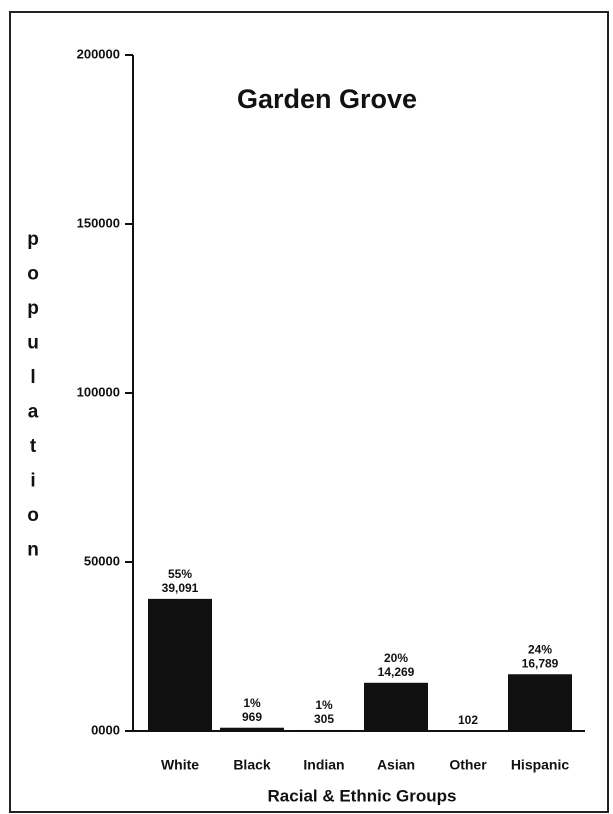 The image size is (613, 814). I want to click on value-label: 39,091, so click(180, 588).